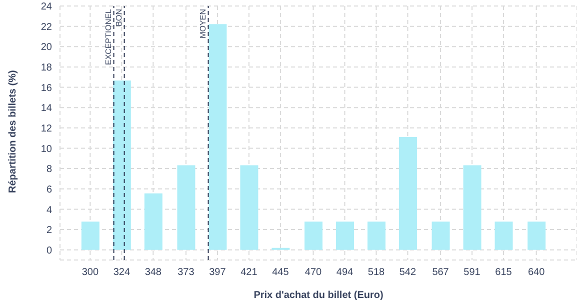 The width and height of the screenshot is (577, 300). I want to click on x-tick-label: 397, so click(217, 272).